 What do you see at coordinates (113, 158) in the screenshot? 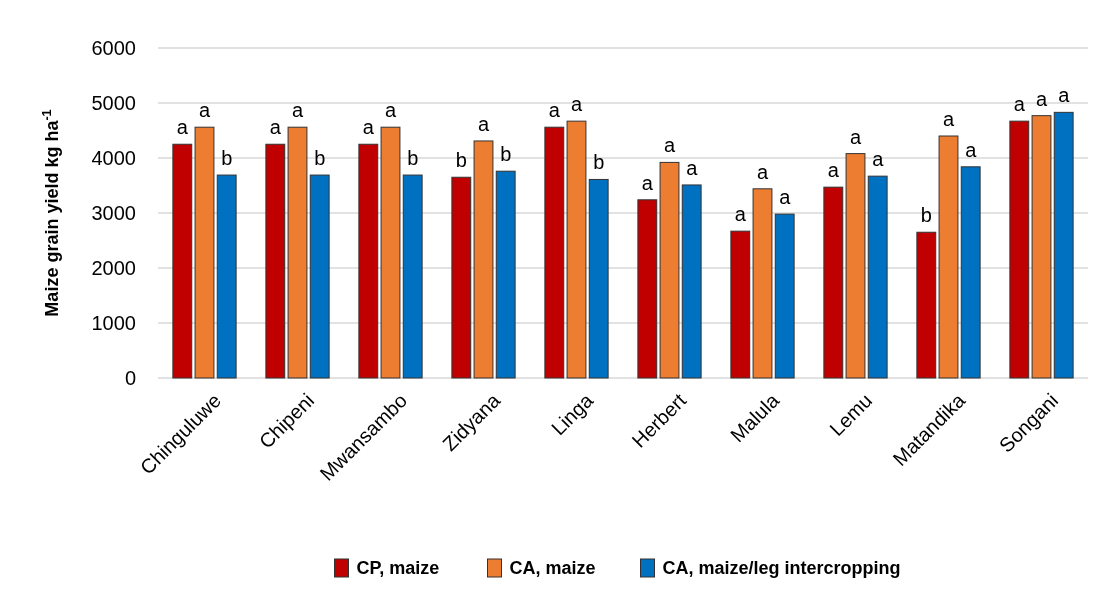
I see `y-tick-label: 4000` at bounding box center [113, 158].